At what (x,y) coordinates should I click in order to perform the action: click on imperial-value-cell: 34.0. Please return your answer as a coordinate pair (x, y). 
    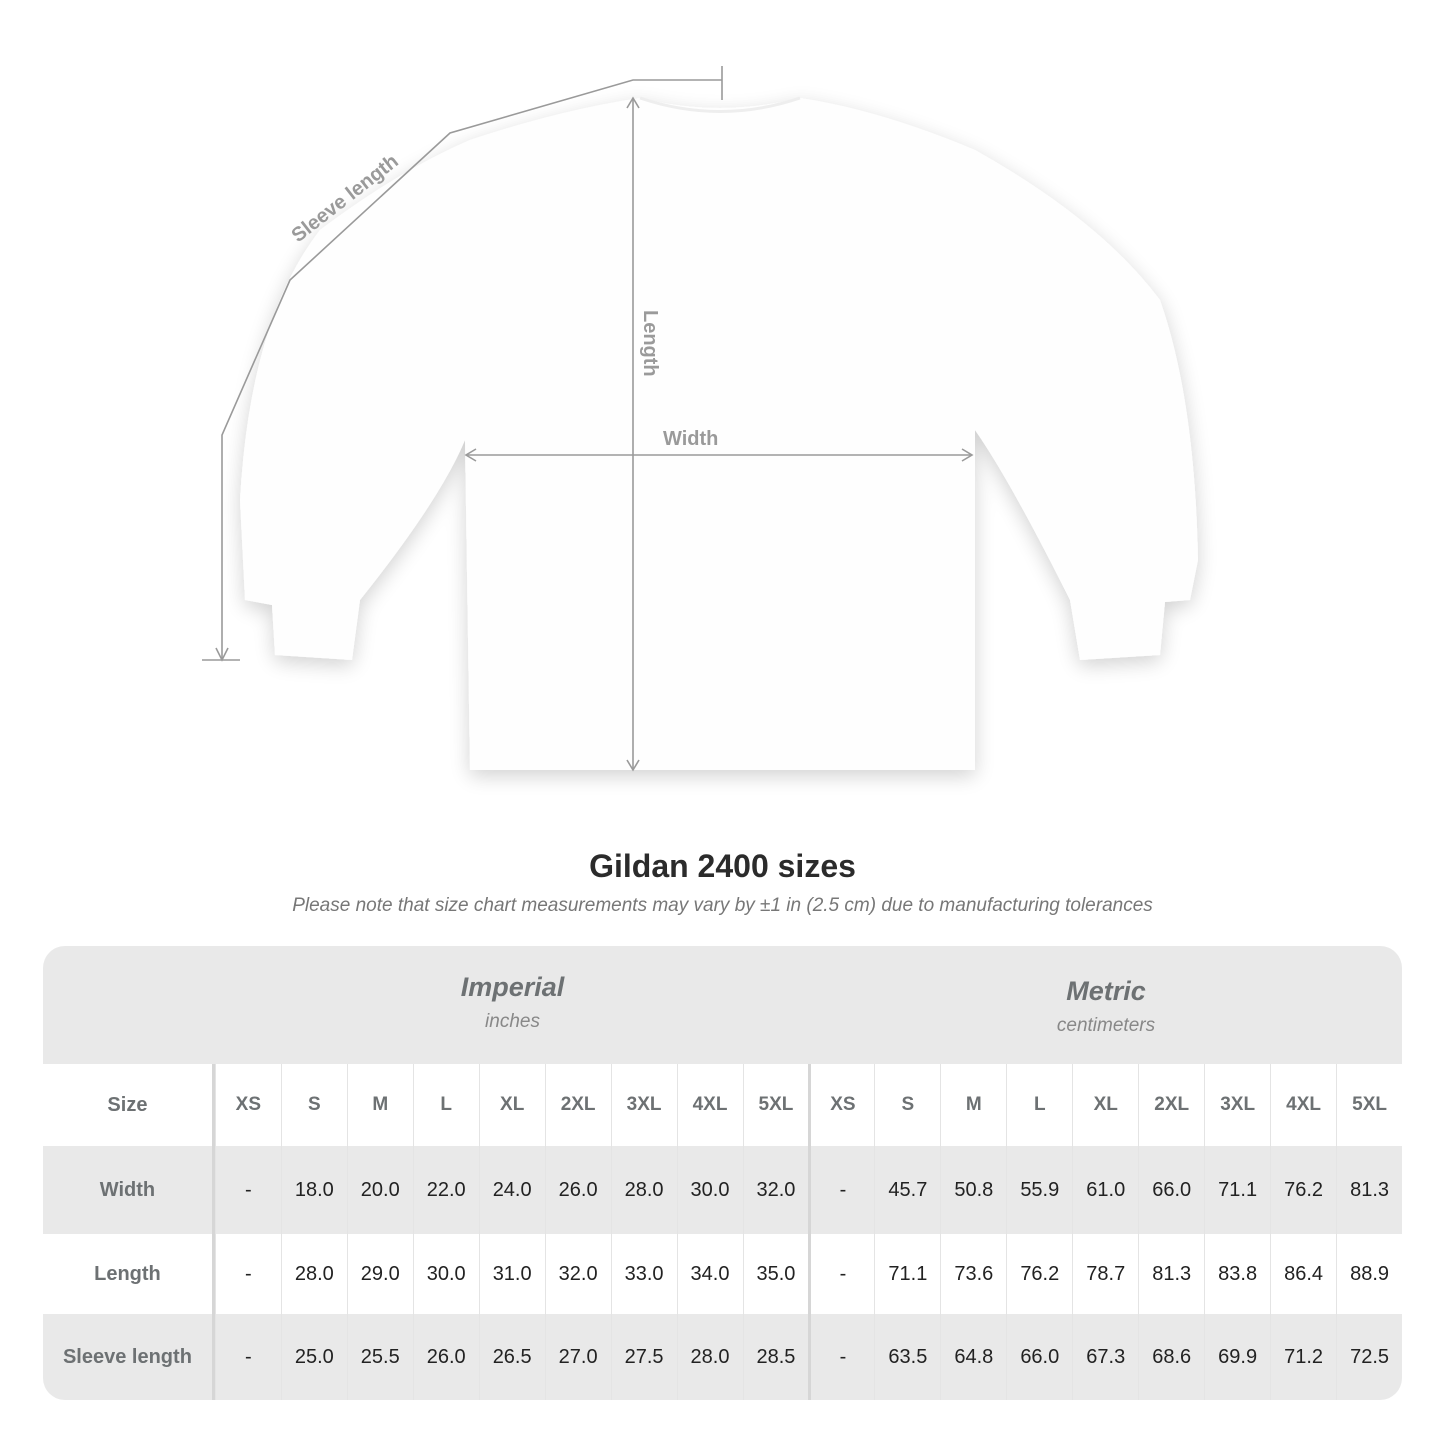
    Looking at the image, I should click on (709, 1274).